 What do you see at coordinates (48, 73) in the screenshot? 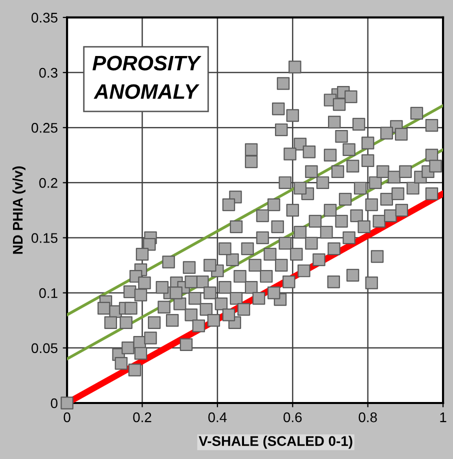
I see `y-tick-label: 0.3` at bounding box center [48, 73].